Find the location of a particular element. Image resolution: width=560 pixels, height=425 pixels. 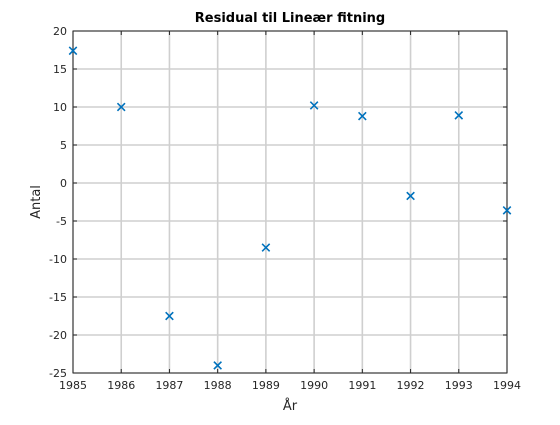

y-tick-label: 20 is located at coordinates (60, 31).